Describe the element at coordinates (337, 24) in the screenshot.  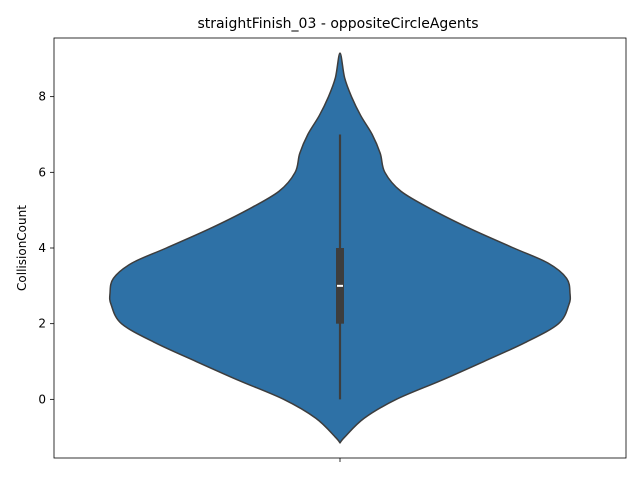
I see `chart-title: straightFinish_03 - oppositeCircleAgents` at that location.